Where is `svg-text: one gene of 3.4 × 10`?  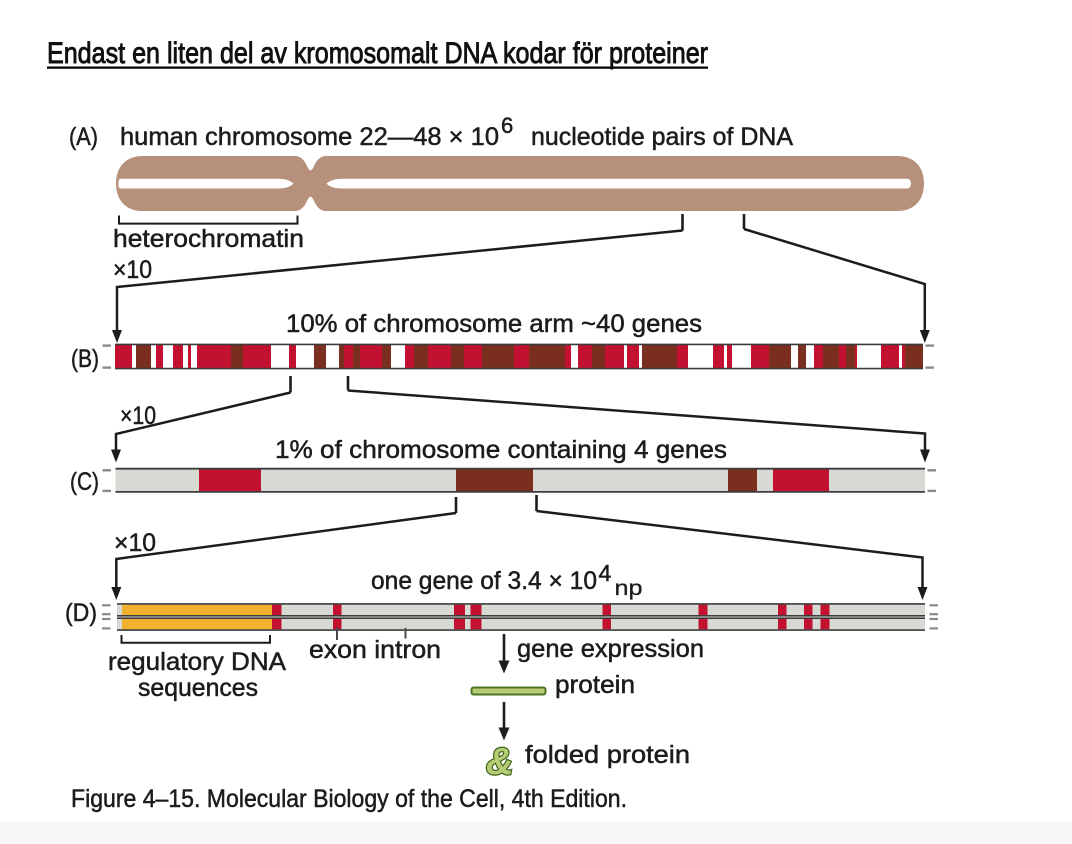
svg-text: one gene of 3.4 × 10 is located at coordinates (484, 581).